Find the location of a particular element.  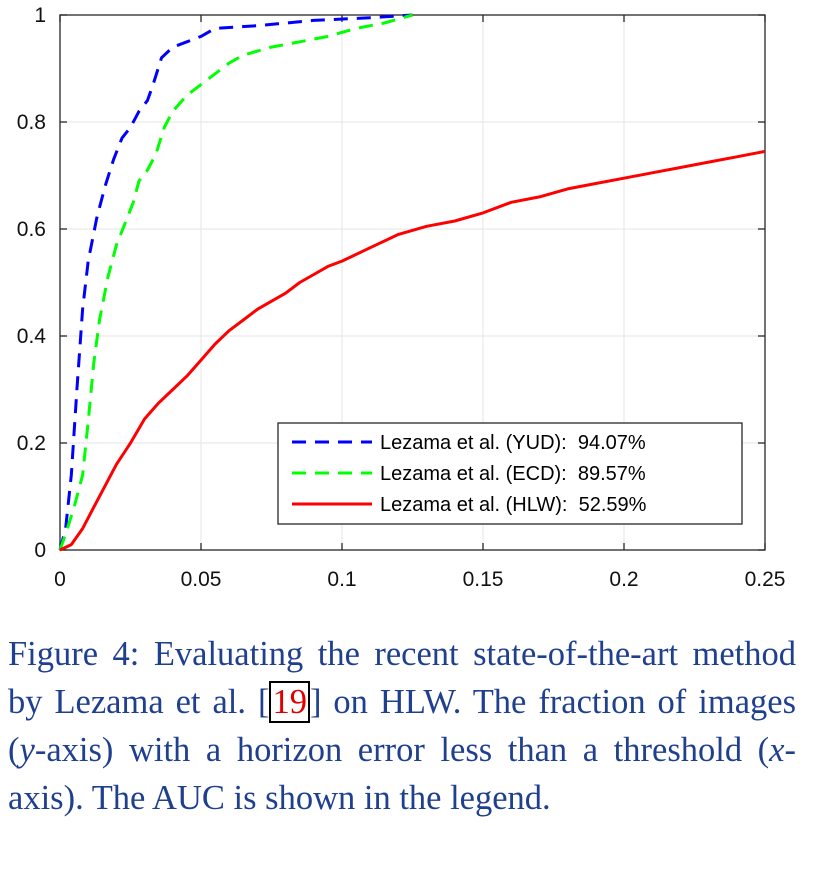

y-tick-label: 1 is located at coordinates (40, 15).